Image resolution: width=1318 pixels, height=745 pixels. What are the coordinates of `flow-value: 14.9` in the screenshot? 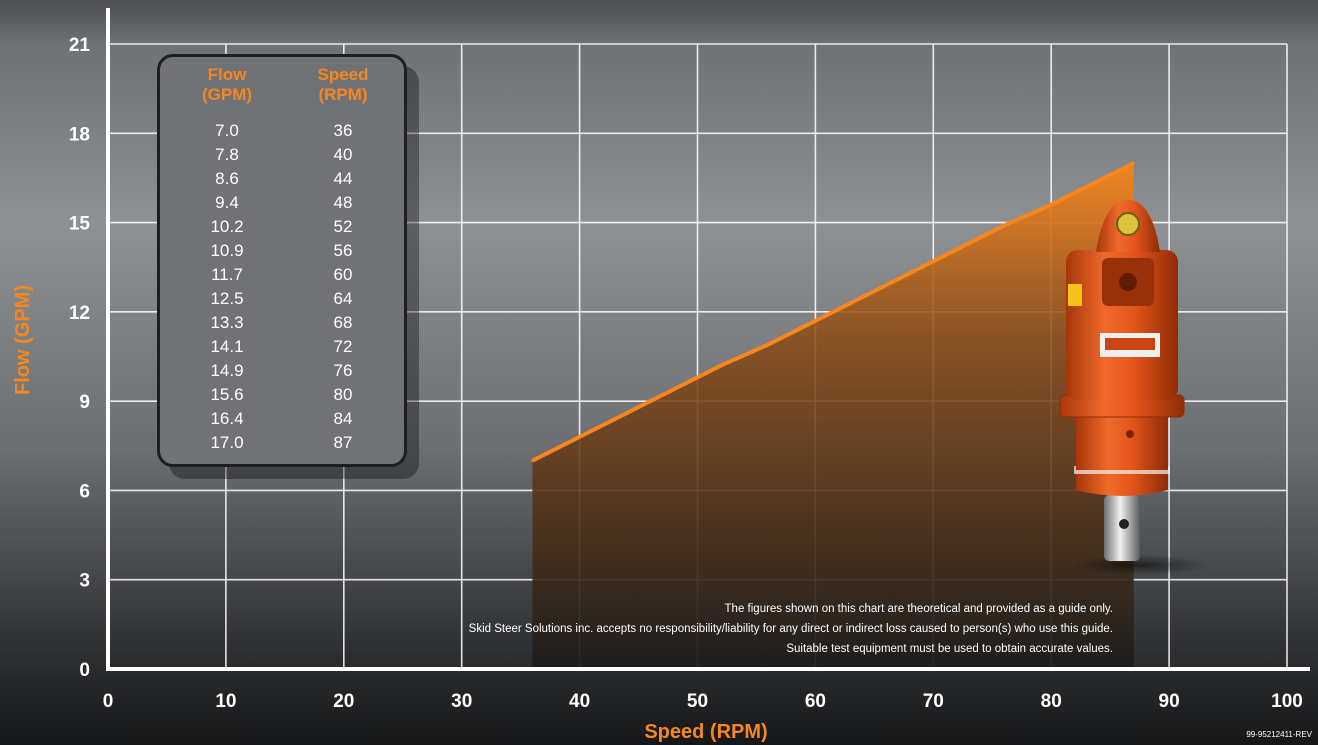 It's located at (227, 370).